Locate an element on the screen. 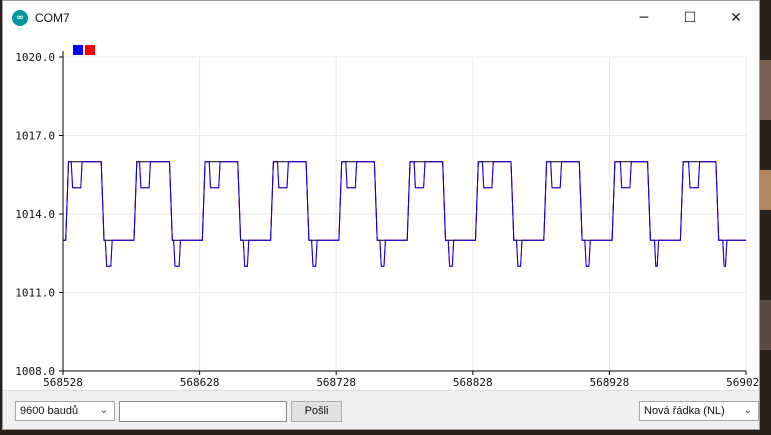 This screenshot has height=435, width=771. x-tick-label: 568728 is located at coordinates (336, 382).